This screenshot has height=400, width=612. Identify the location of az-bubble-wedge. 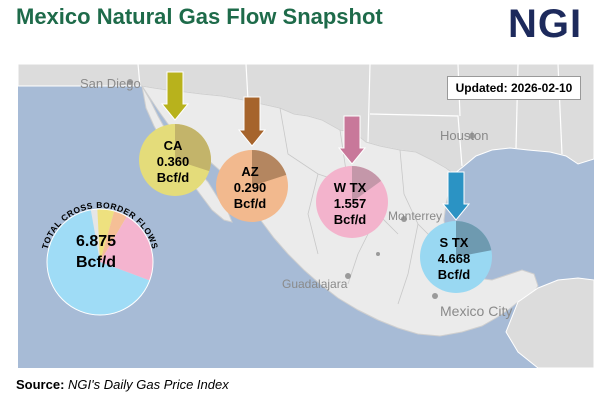
(269, 168).